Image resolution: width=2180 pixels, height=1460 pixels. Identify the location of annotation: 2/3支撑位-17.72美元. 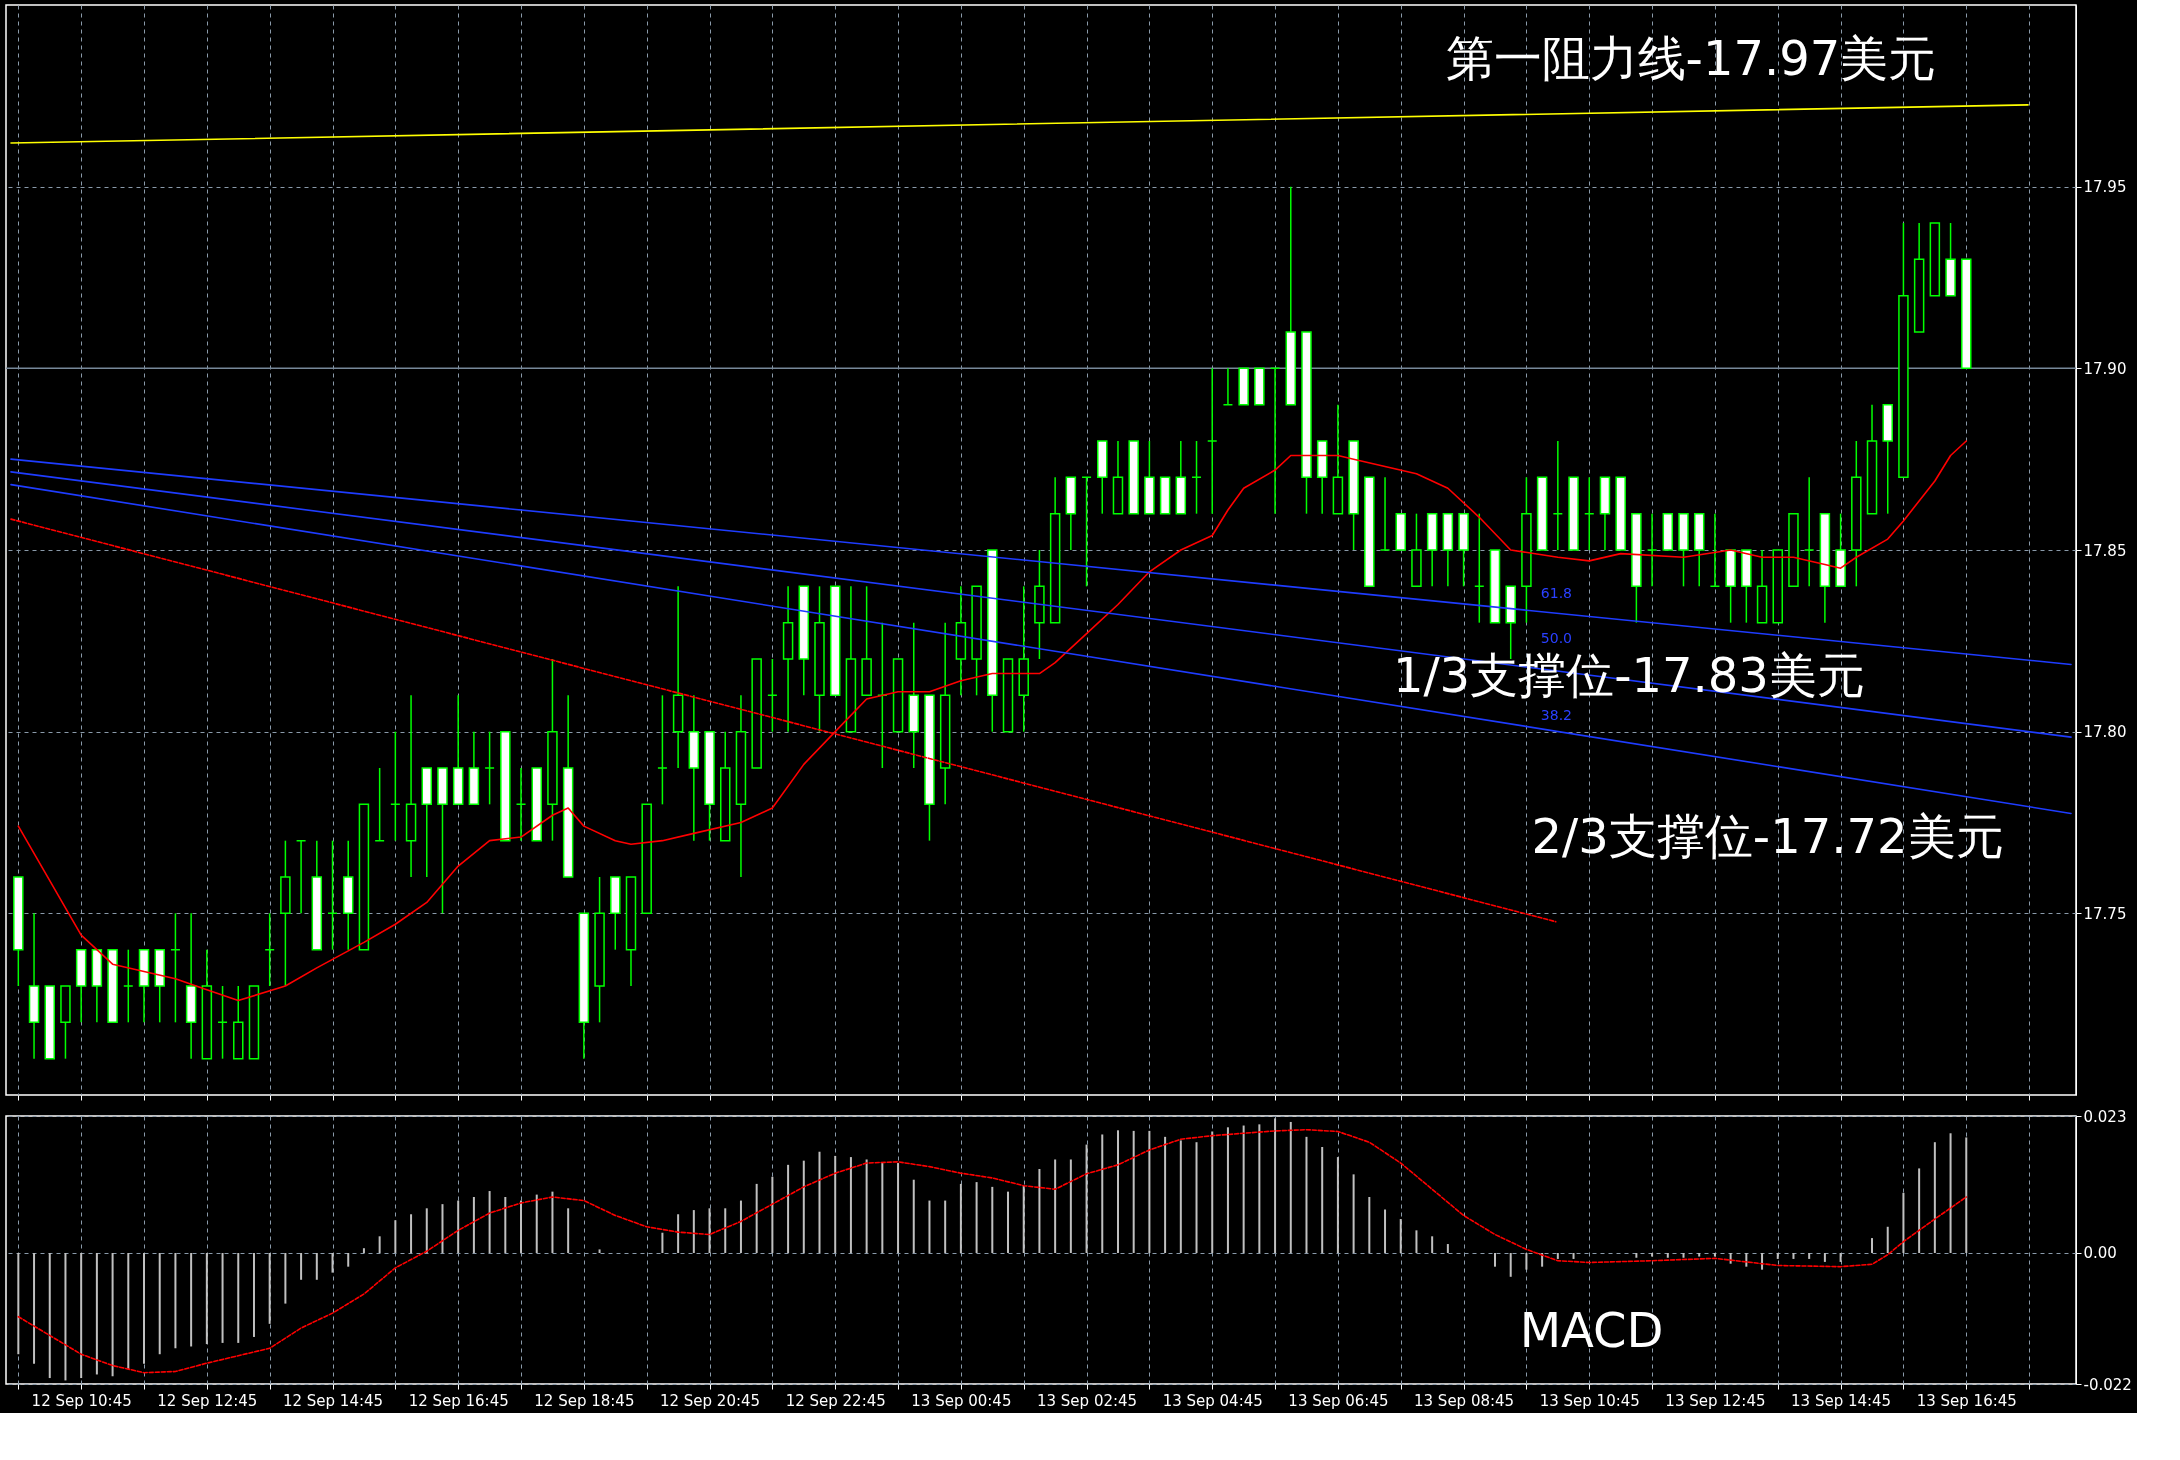
(1767, 835).